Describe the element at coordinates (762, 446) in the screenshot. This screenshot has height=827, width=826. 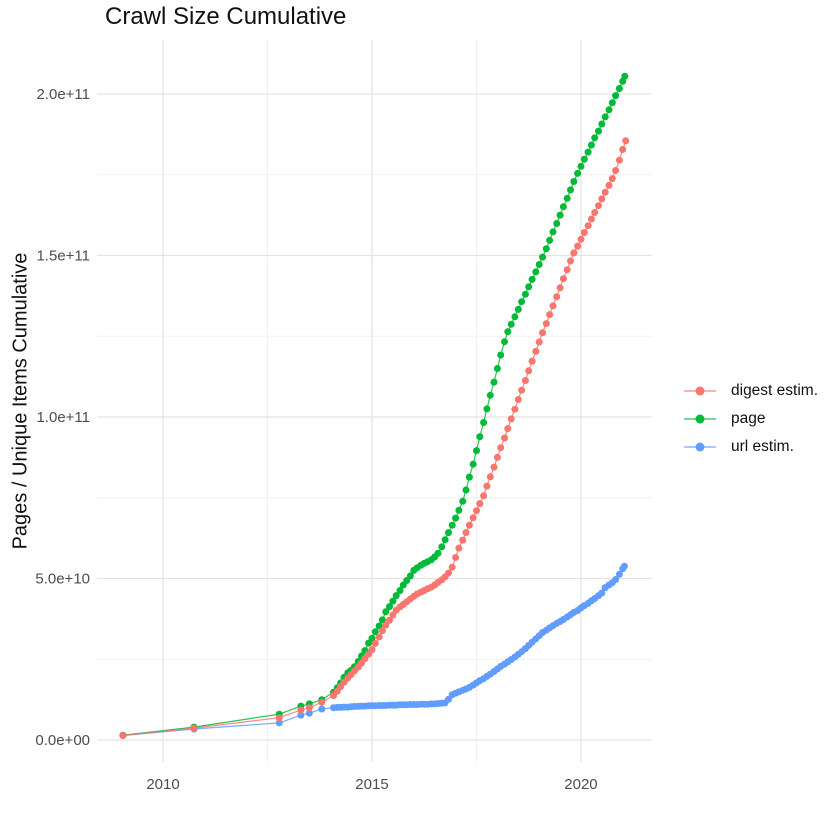
I see `legend-label: url estim.` at that location.